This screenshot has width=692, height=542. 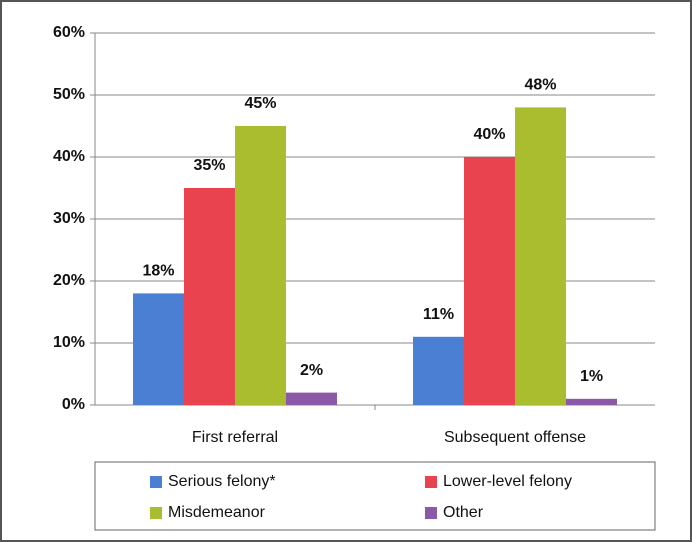 I want to click on y-tick-label: 10%, so click(x=69, y=342).